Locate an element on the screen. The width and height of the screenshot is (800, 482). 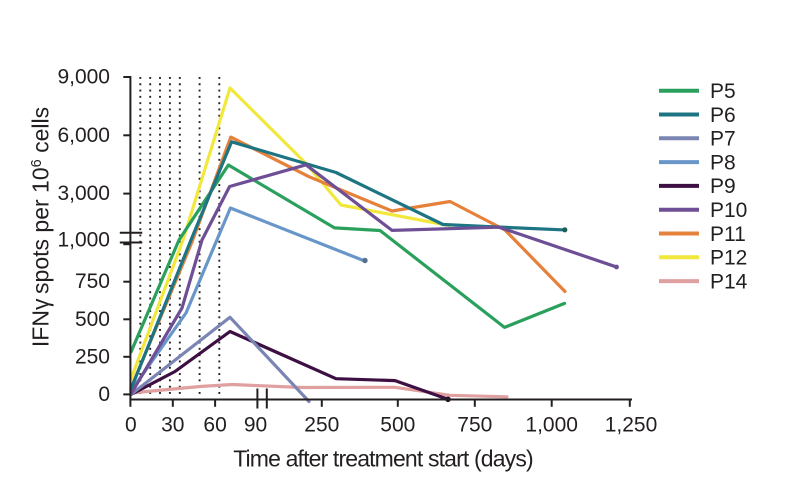
svg-text: 60 is located at coordinates (214, 425).